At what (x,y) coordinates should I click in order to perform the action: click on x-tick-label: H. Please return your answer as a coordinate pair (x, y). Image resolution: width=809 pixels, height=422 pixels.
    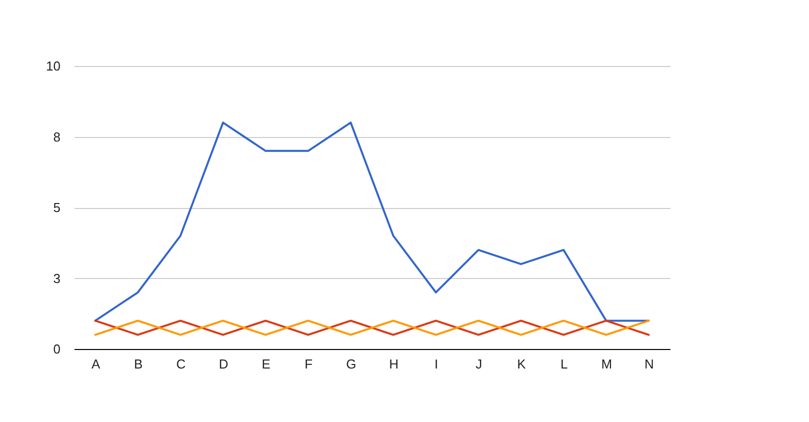
    Looking at the image, I should click on (393, 364).